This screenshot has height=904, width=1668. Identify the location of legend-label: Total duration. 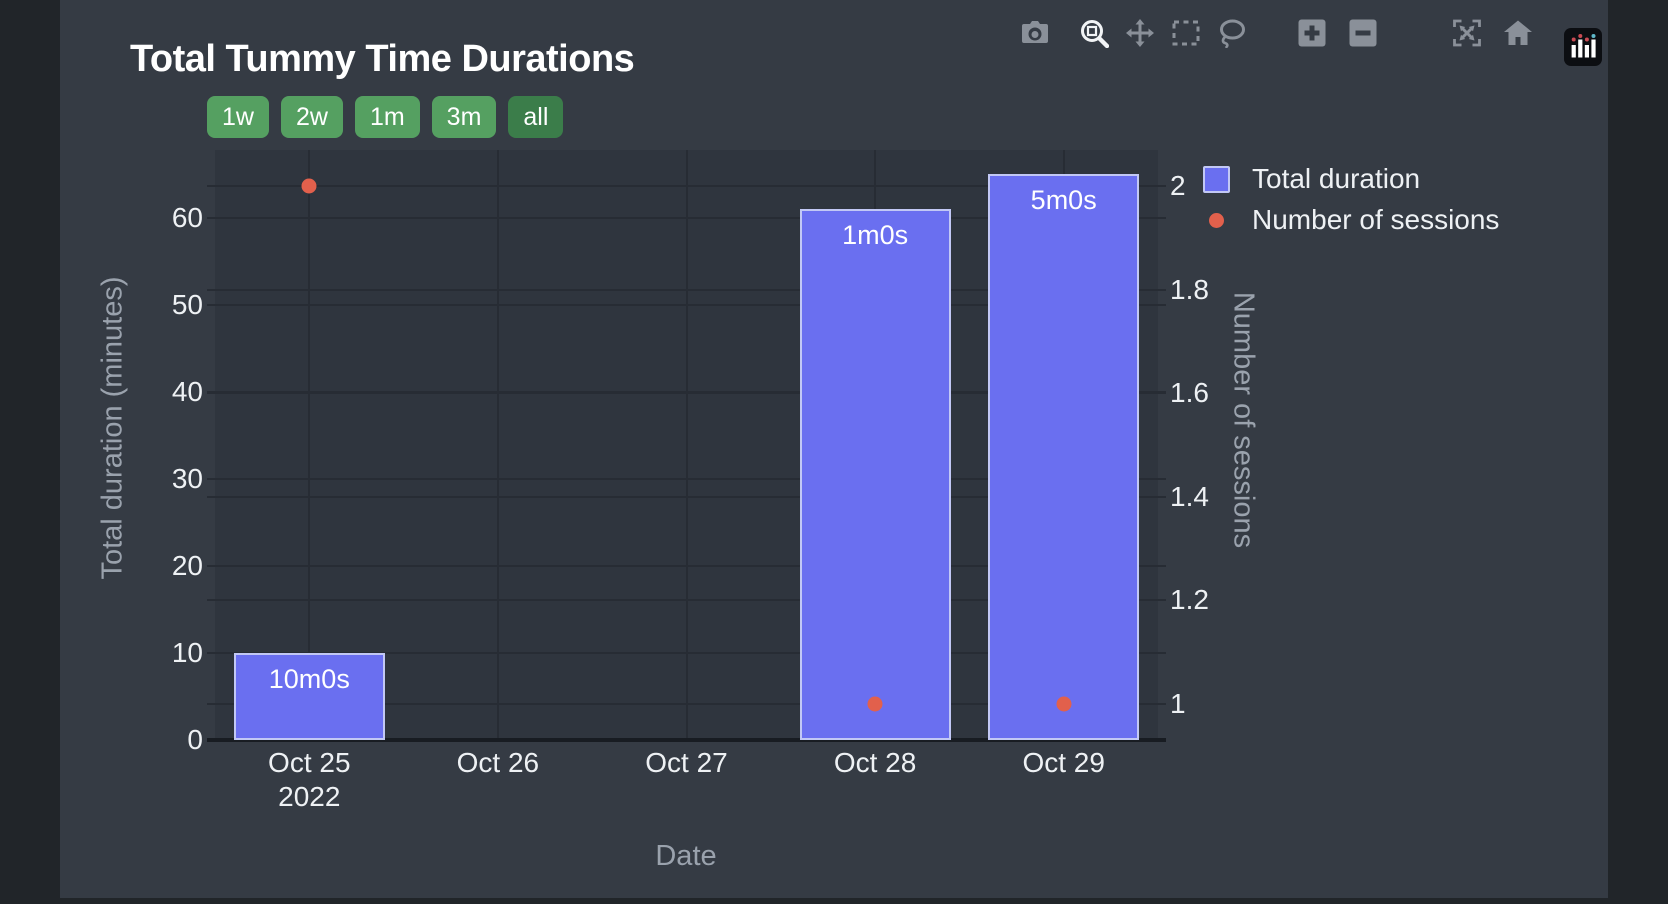
(1336, 178).